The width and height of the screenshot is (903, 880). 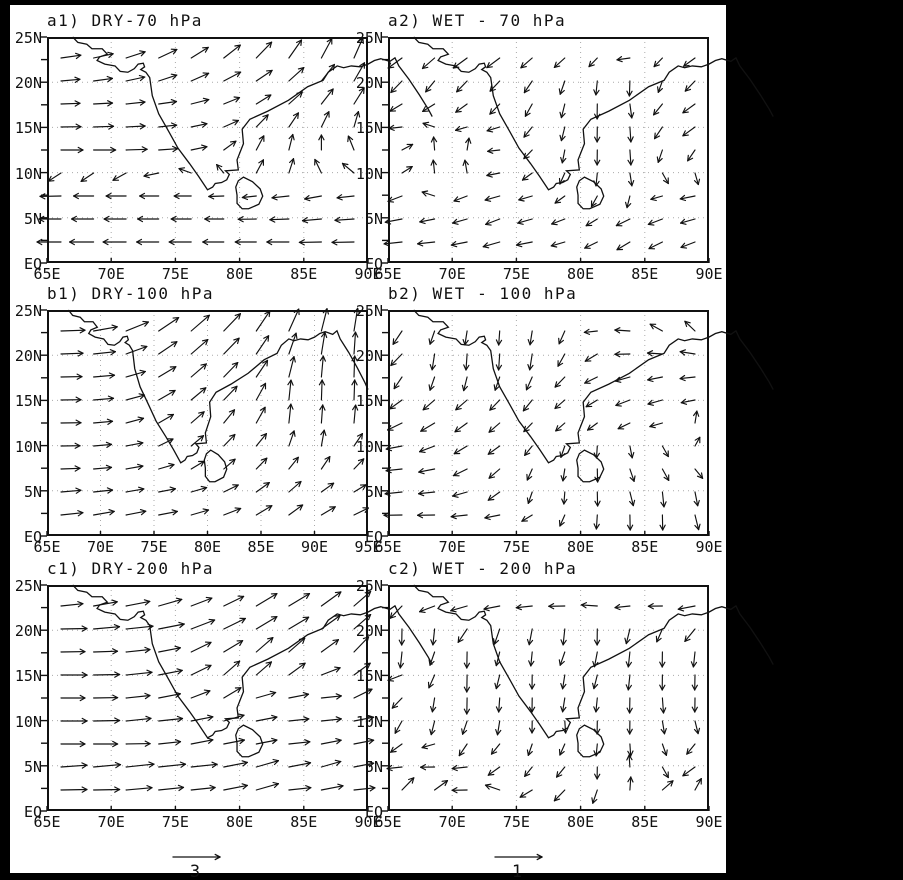 What do you see at coordinates (369, 173) in the screenshot?
I see `y-tick-label-a2: 10N` at bounding box center [369, 173].